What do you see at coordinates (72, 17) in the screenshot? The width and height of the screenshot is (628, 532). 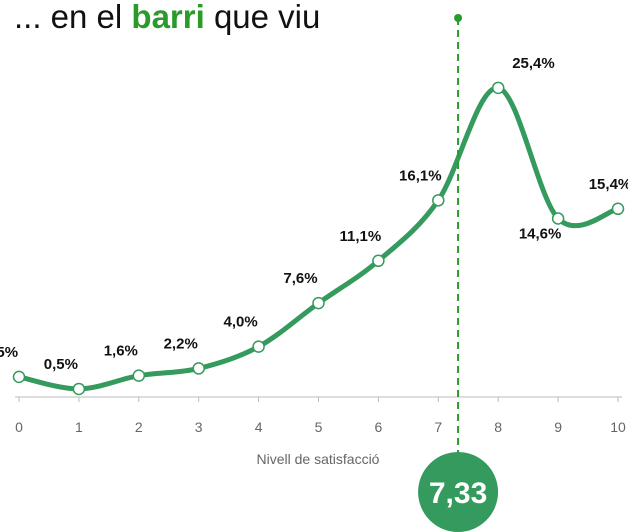 I see `title-part: ... en el` at bounding box center [72, 17].